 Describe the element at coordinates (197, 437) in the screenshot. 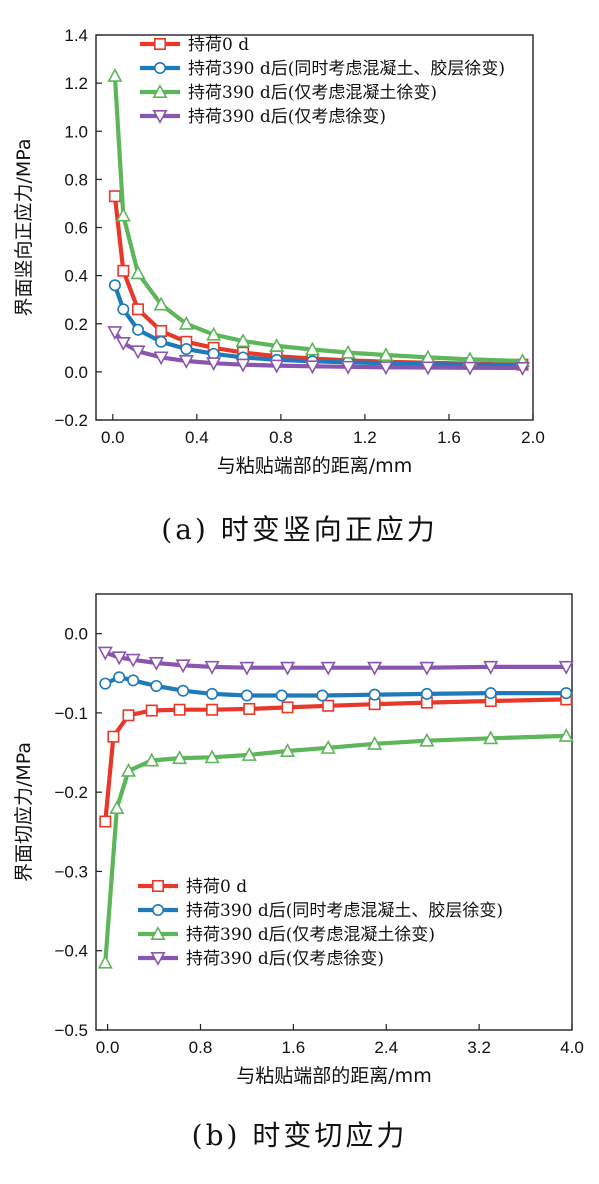

I see `x-tick-label: 0.4` at that location.